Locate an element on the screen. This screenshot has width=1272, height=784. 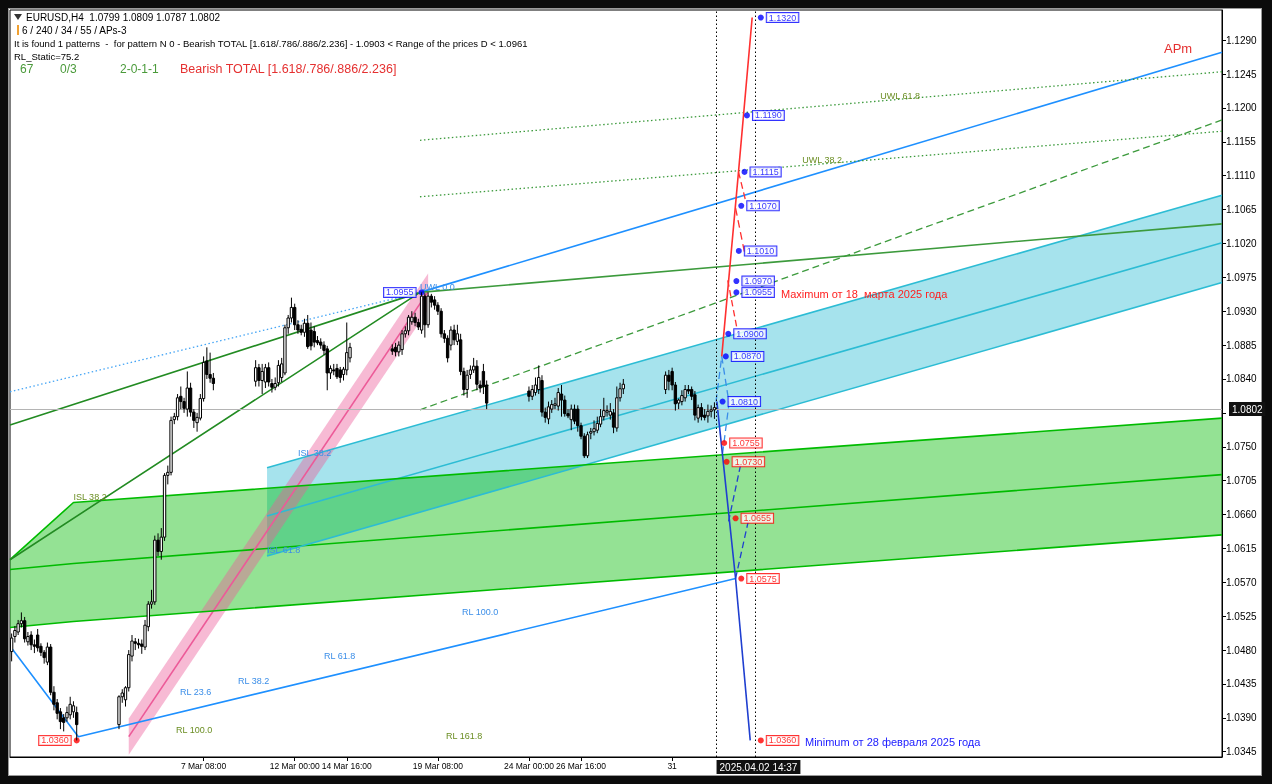
x-tick-label: 7 Mar 08:00 is located at coordinates (203, 765).